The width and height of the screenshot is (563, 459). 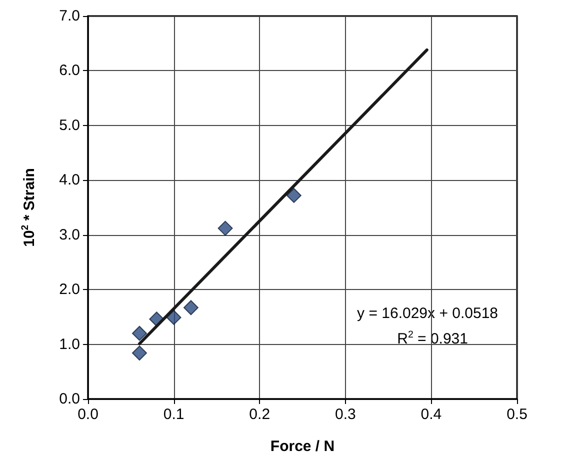 I want to click on x-tick-label: 0.3, so click(x=345, y=414).